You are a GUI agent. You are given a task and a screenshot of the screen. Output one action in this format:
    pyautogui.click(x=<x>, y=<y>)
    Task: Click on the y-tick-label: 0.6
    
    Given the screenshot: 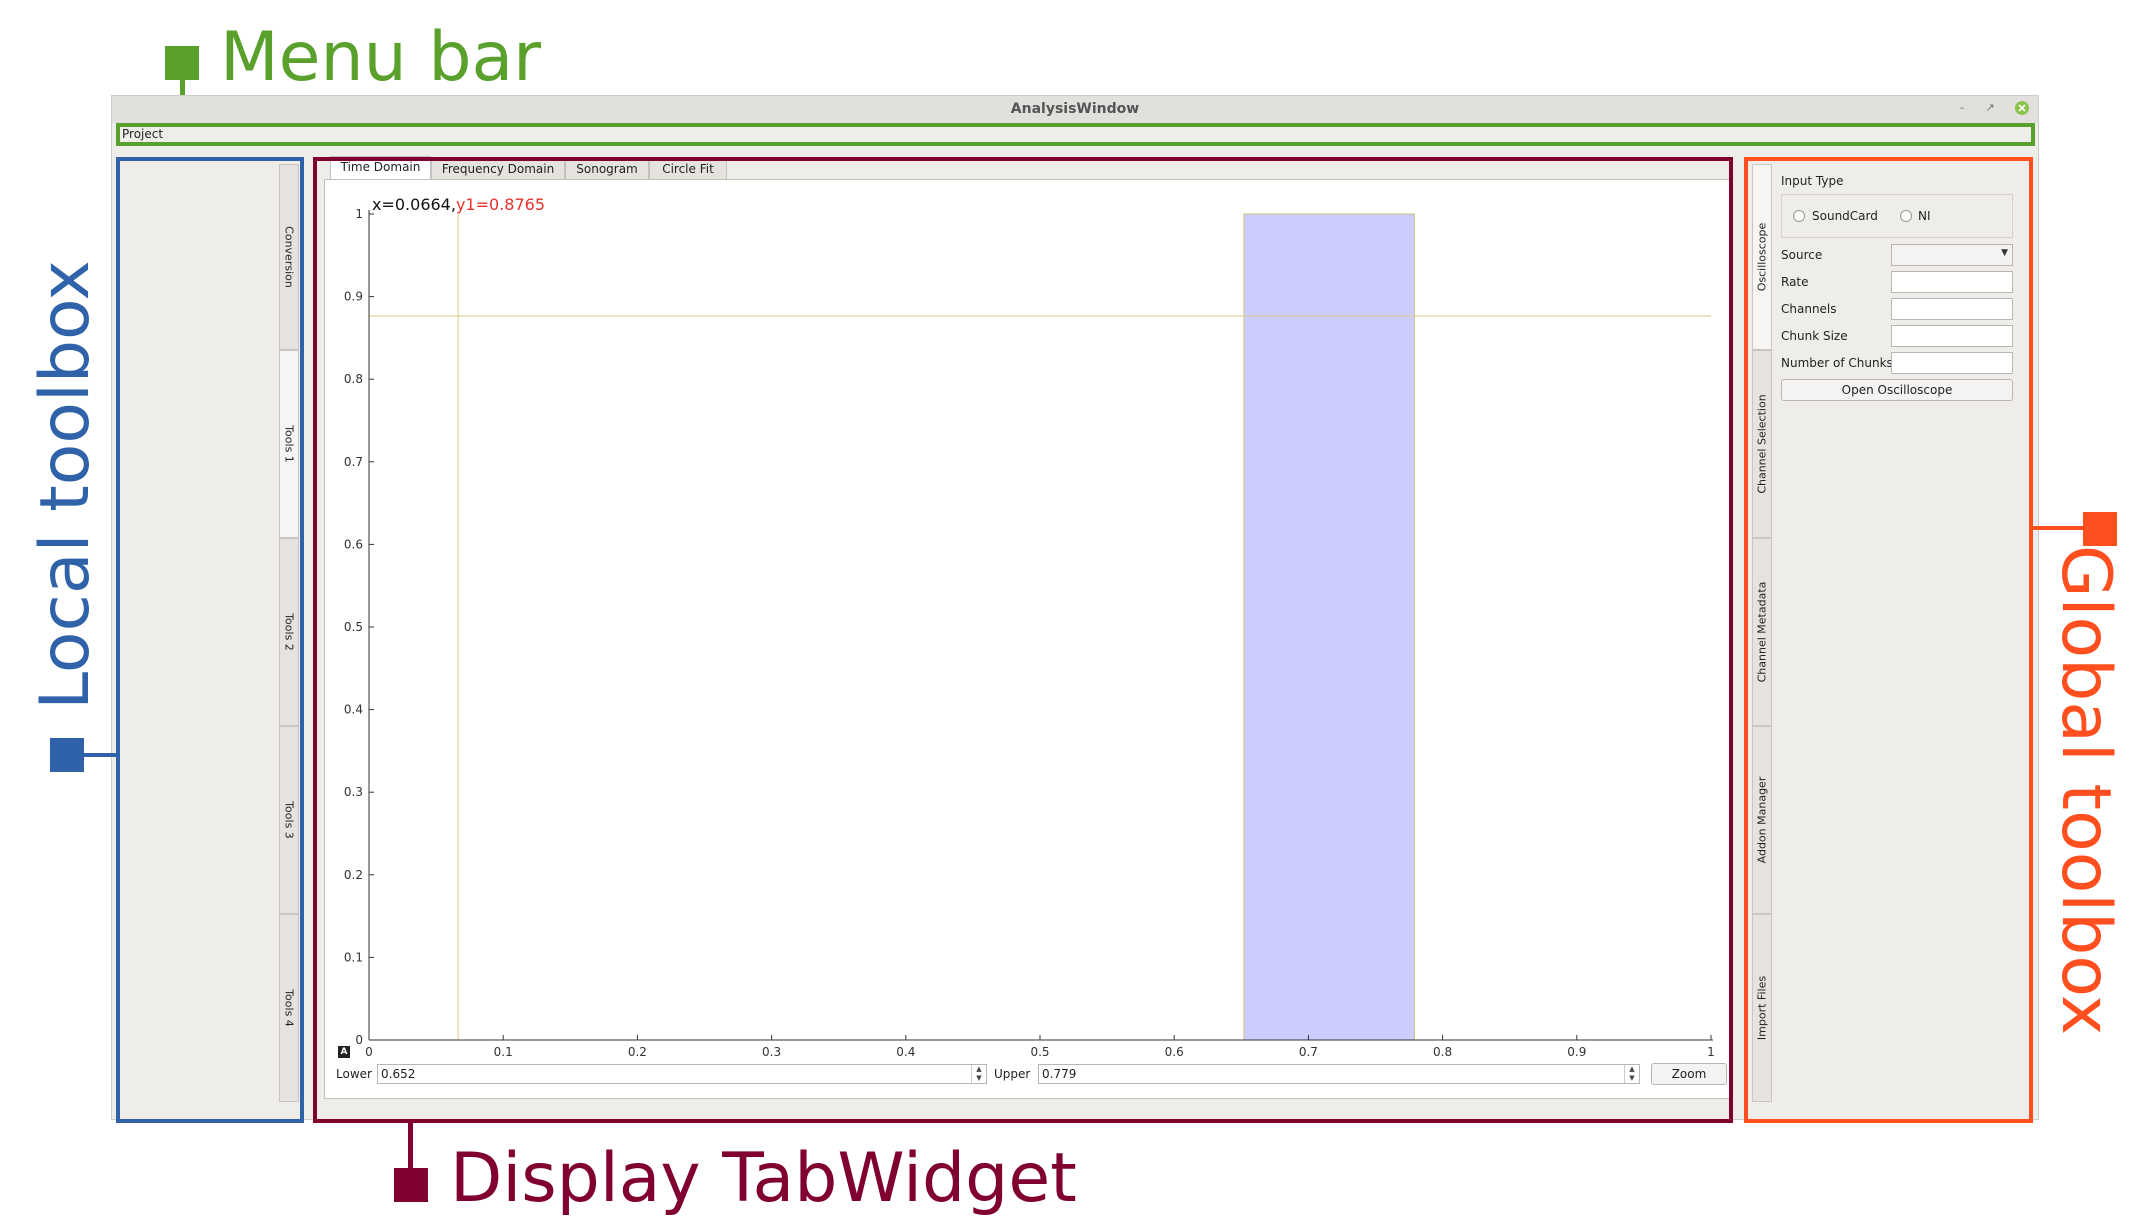 What is the action you would take?
    pyautogui.click(x=353, y=544)
    